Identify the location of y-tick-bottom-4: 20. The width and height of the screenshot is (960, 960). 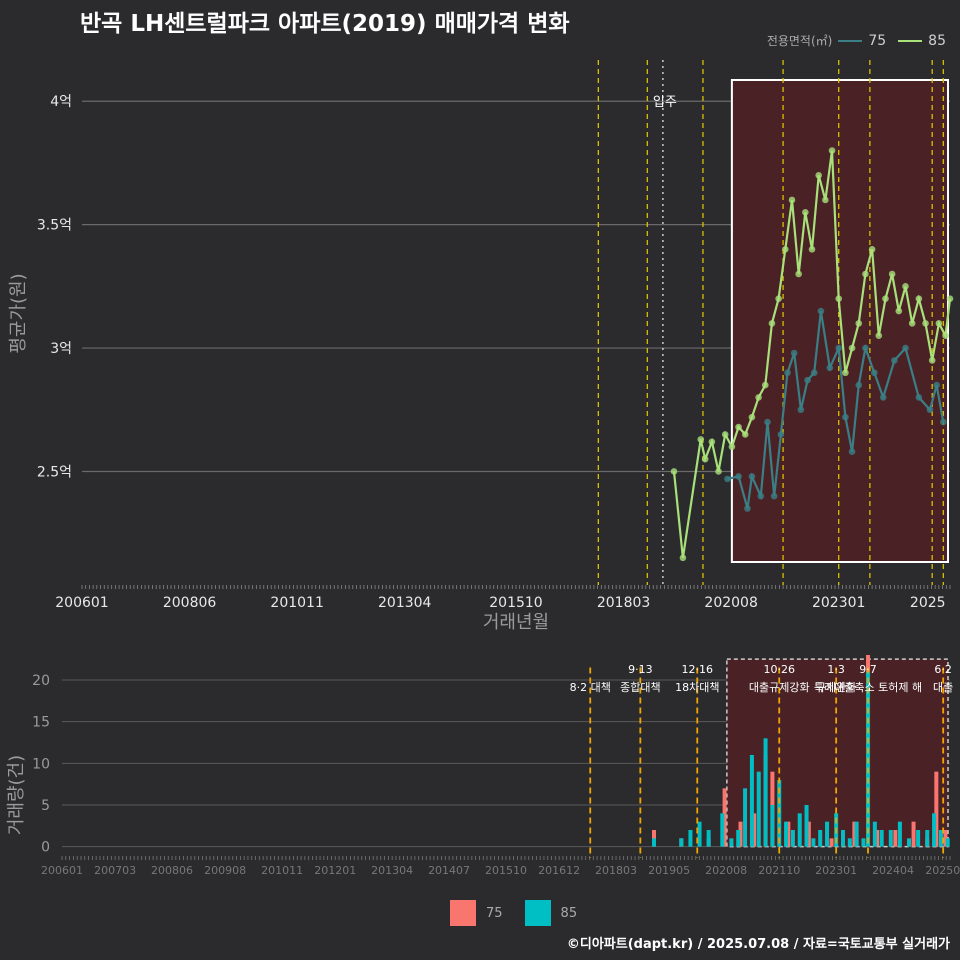
(41, 681).